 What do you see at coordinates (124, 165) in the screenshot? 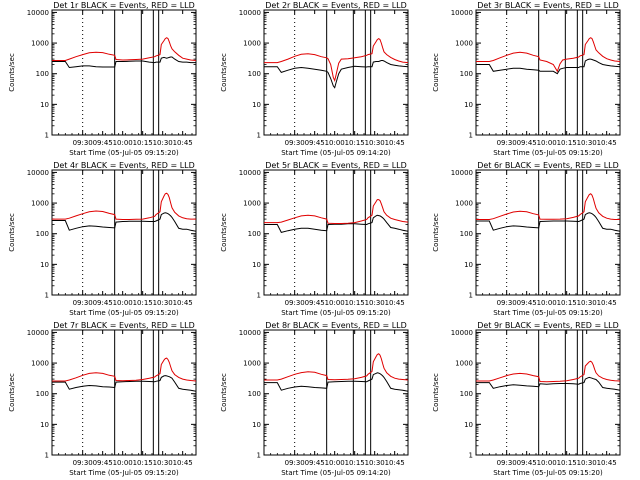
I see `panel-title: Det 4r BLACK = Events, RED = LLD` at bounding box center [124, 165].